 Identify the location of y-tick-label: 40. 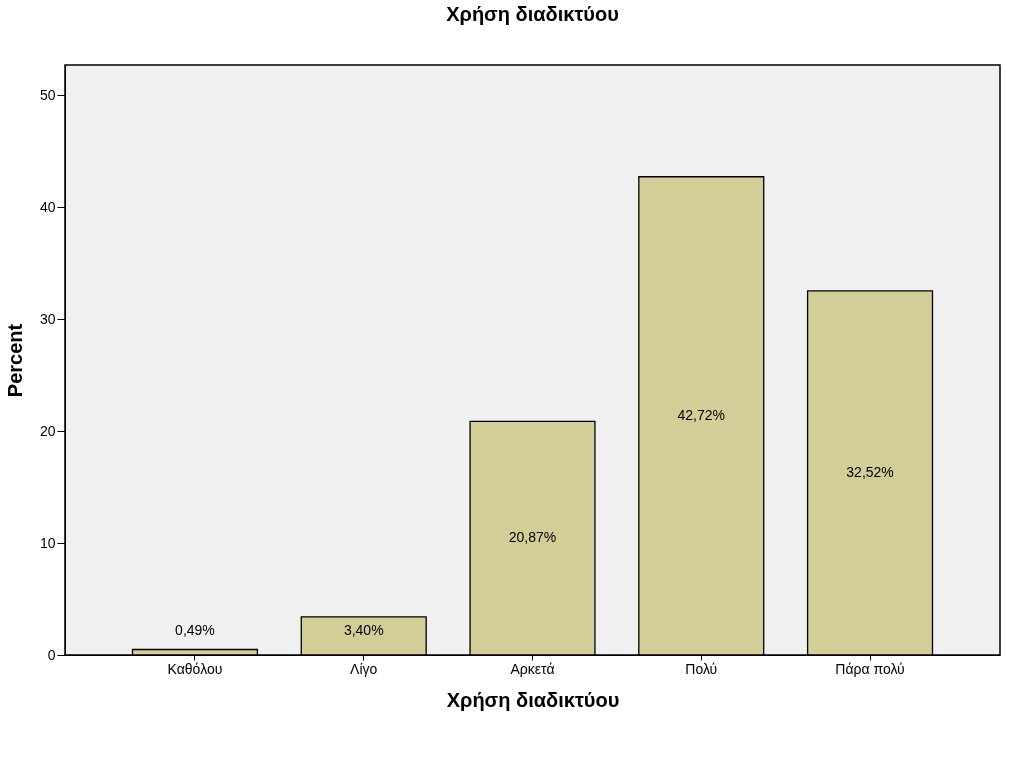
(47, 206).